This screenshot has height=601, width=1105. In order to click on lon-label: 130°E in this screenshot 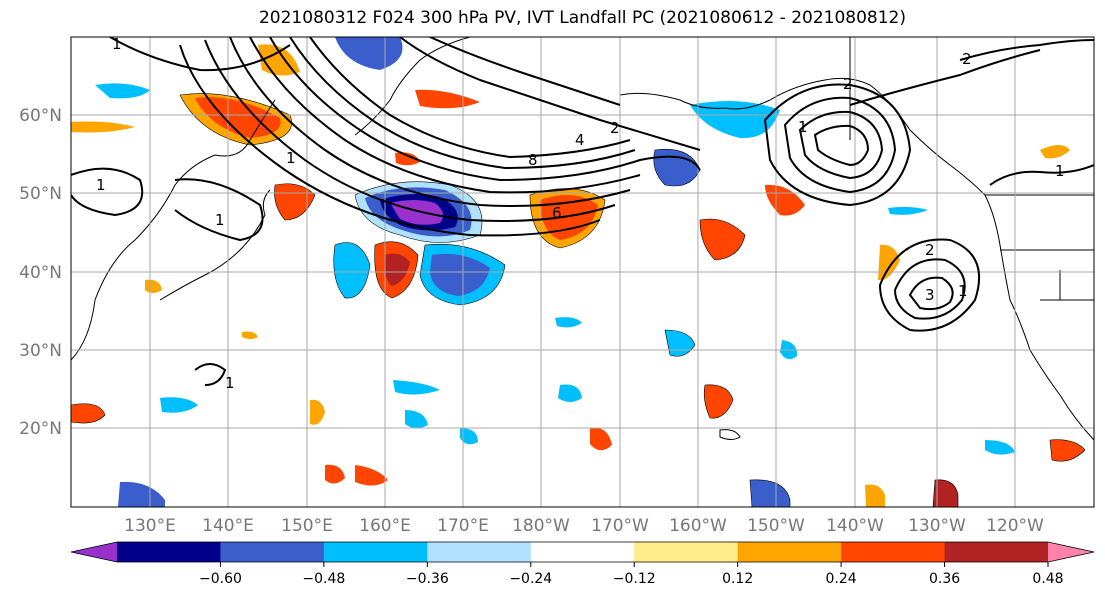, I will do `click(150, 526)`.